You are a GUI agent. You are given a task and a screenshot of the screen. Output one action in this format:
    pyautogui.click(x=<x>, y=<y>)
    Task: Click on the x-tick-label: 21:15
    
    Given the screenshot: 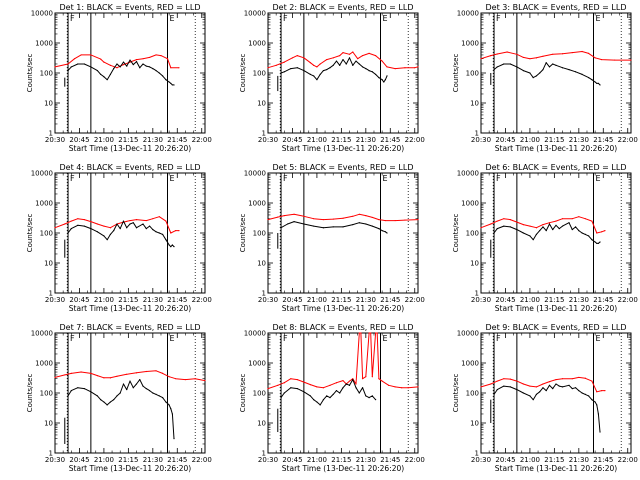 What is the action you would take?
    pyautogui.click(x=341, y=460)
    